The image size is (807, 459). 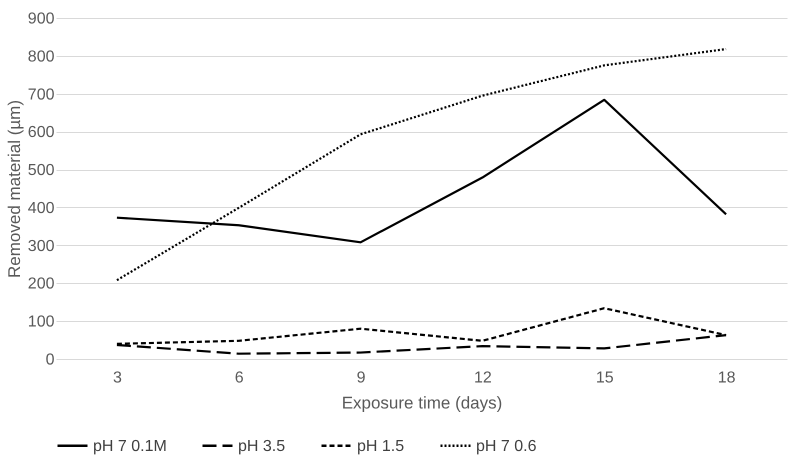 What do you see at coordinates (380, 446) in the screenshot?
I see `legend-label: pH 1.5` at bounding box center [380, 446].